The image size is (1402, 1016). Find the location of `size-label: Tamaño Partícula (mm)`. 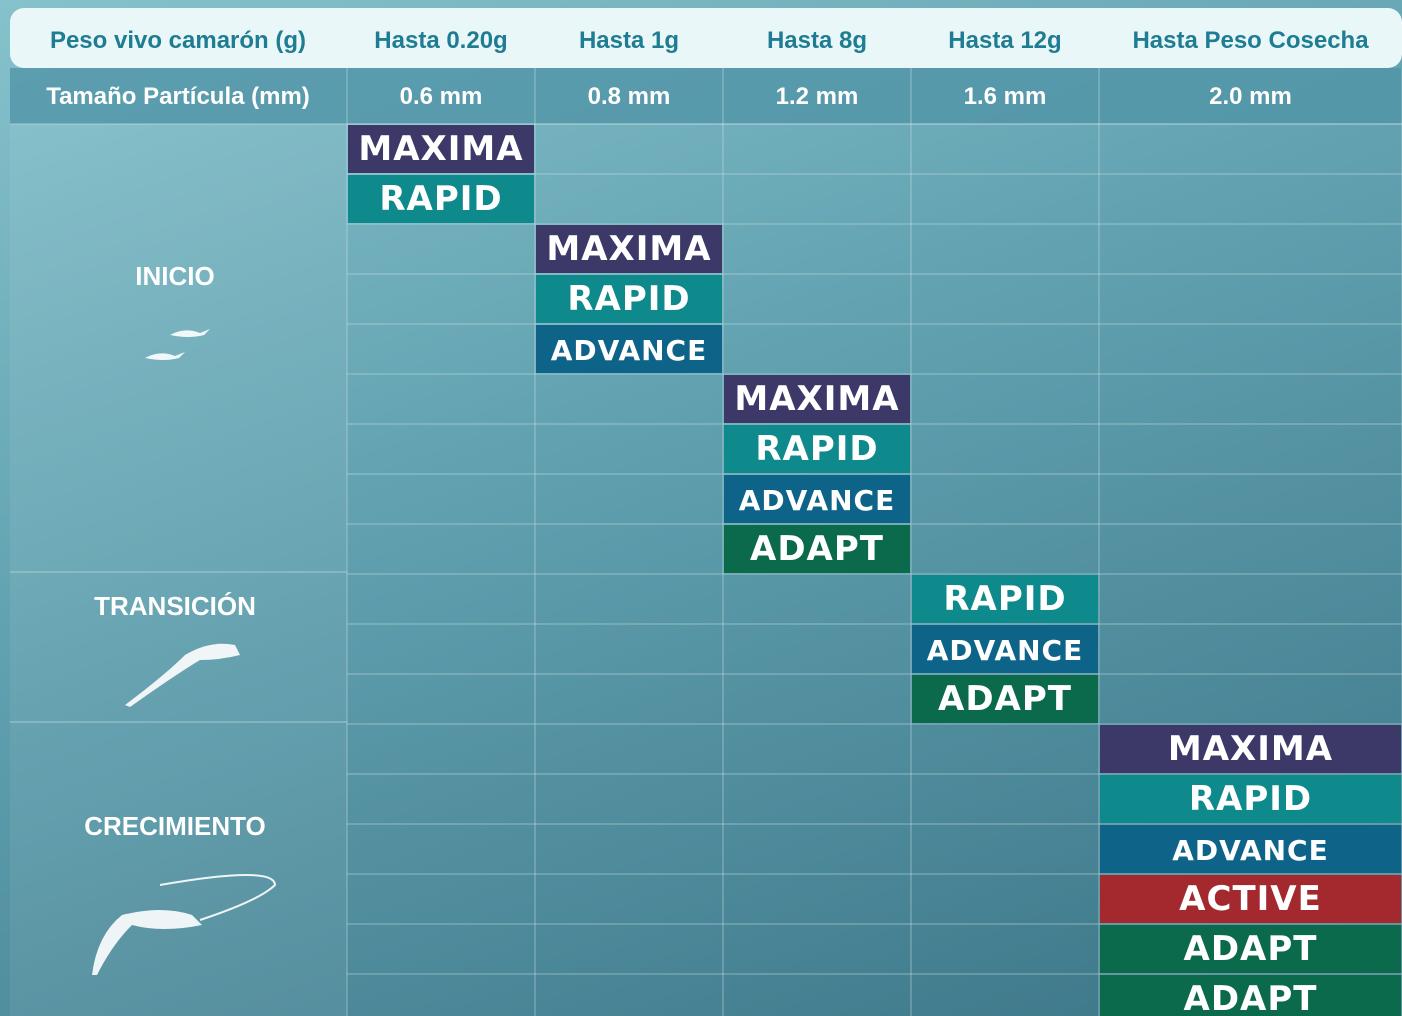

size-label: Tamaño Partícula (mm) is located at coordinates (178, 96).